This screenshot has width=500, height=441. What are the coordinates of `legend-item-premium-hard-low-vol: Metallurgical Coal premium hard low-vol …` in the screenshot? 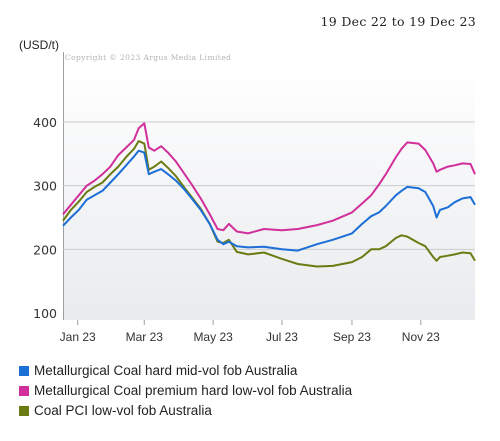 It's located at (185, 390).